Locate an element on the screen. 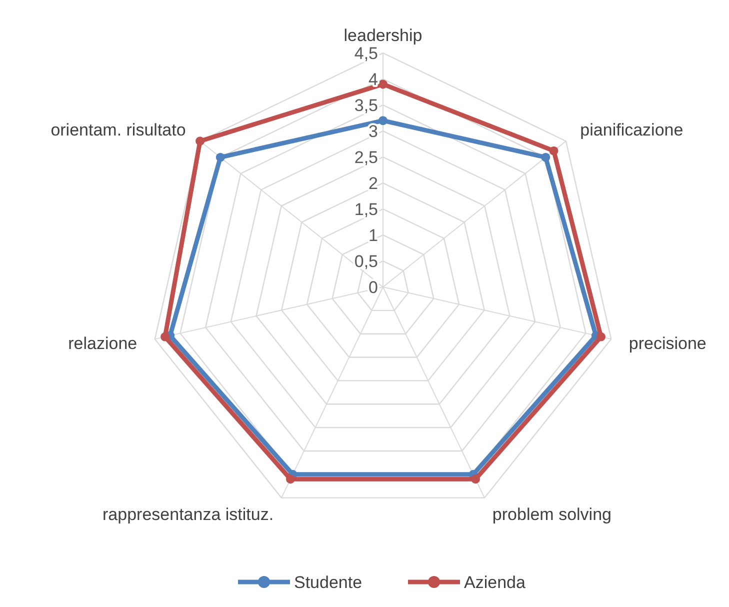 The width and height of the screenshot is (729, 607). y-tick-label: 4 is located at coordinates (373, 79).